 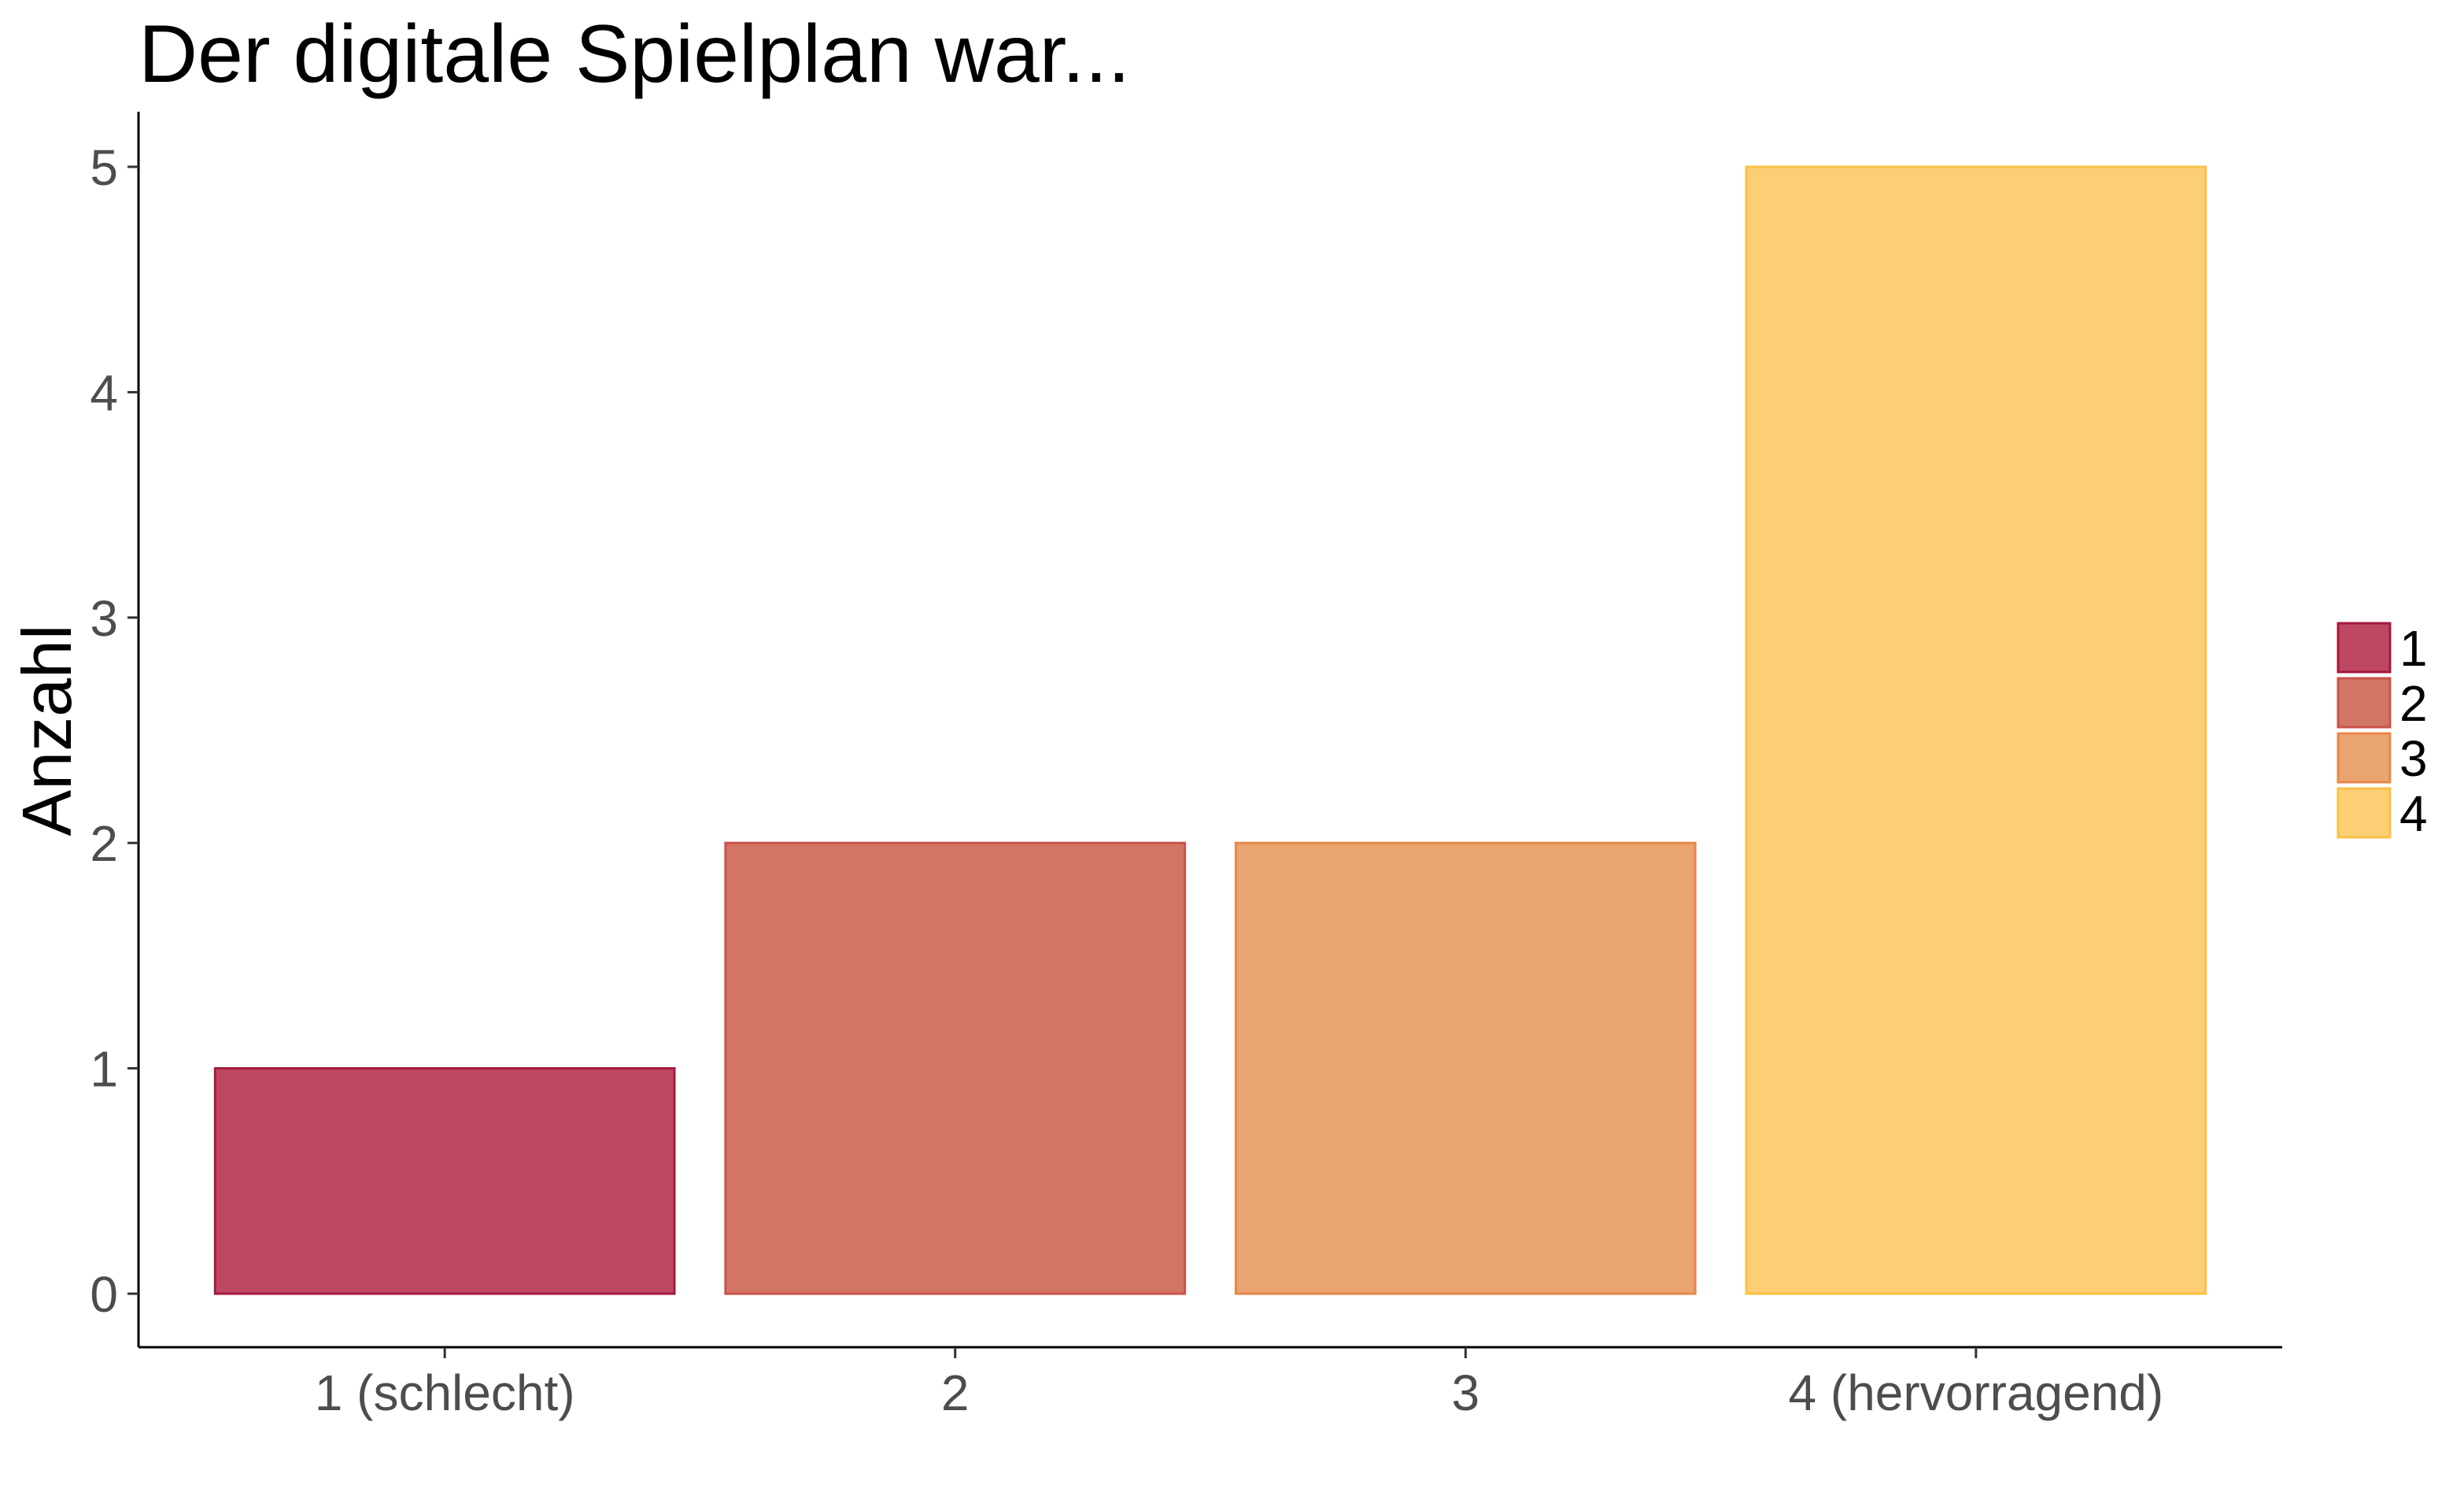 I want to click on y-tick-label: 3, so click(x=104, y=618).